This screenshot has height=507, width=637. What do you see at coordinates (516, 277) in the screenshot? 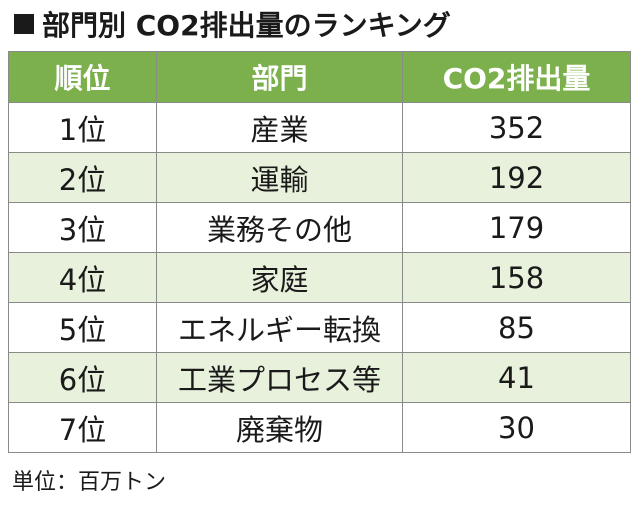
I see `co2-cell: 158` at bounding box center [516, 277].